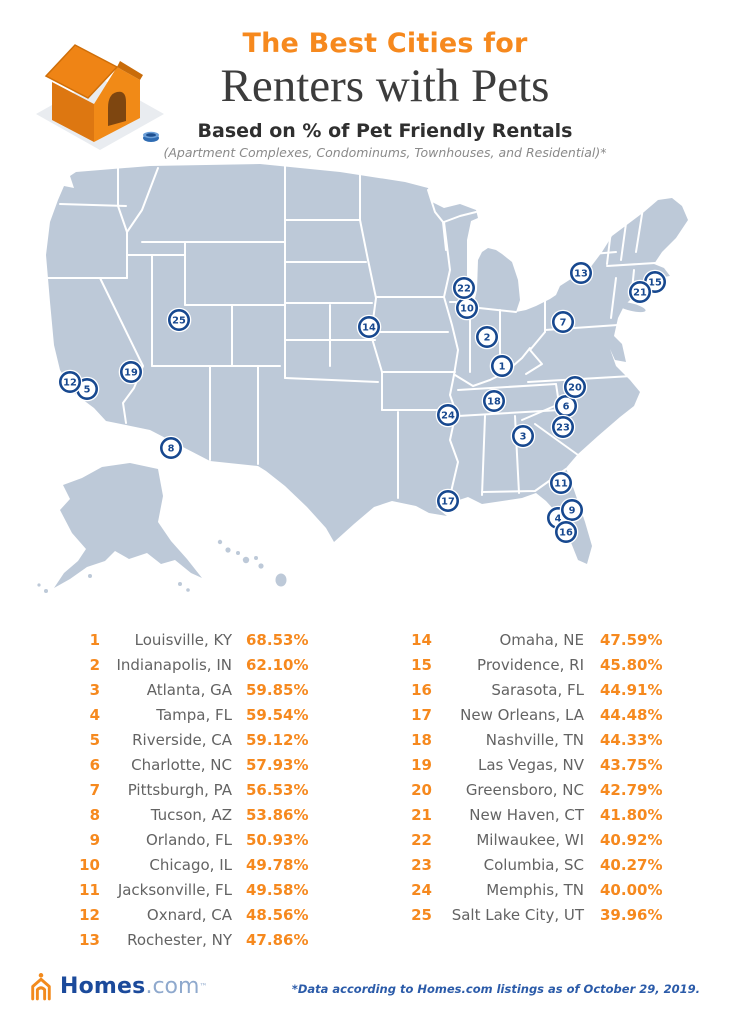  I want to click on ranking-row: 3 Atlanta, GA 59.85%, so click(188, 689).